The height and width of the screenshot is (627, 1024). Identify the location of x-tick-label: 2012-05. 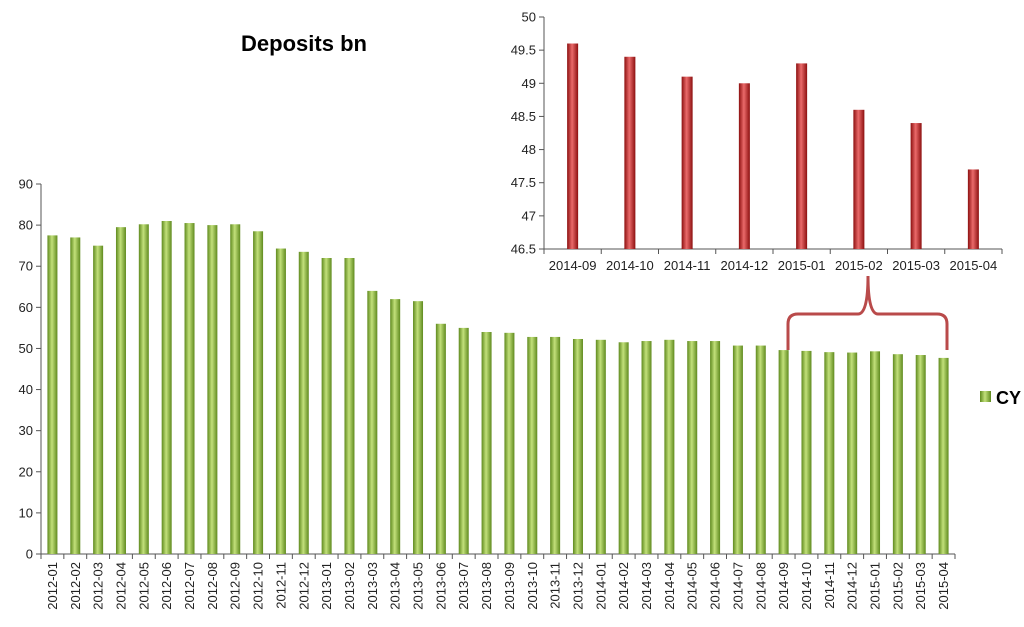
(143, 586).